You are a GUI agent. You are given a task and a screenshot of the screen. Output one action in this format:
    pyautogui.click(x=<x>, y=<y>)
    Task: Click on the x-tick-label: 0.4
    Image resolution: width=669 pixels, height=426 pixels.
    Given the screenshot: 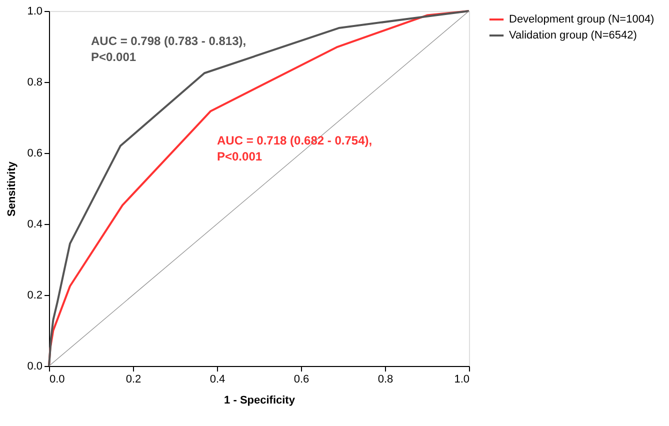 What is the action you would take?
    pyautogui.click(x=218, y=380)
    